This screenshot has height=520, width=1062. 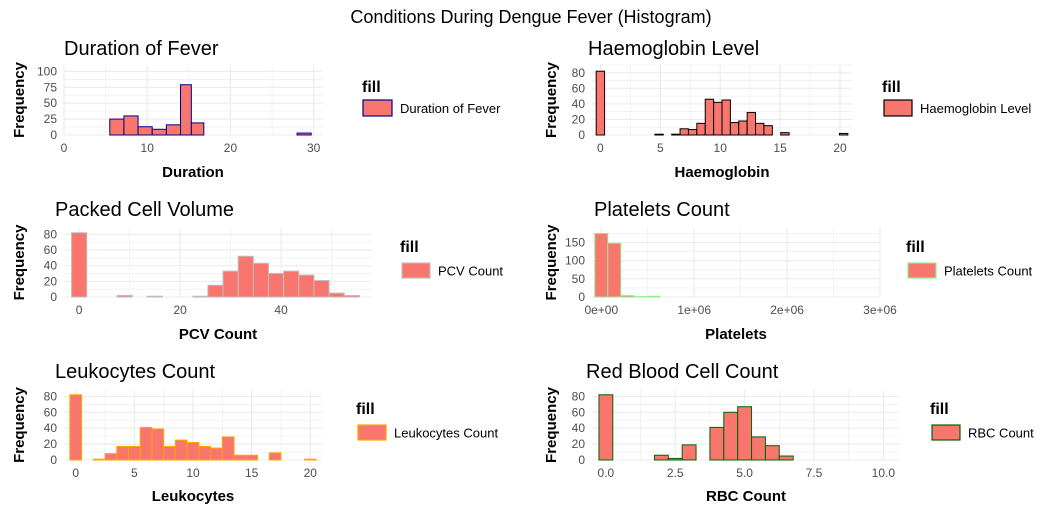 I want to click on y-tick-label: 25, so click(x=51, y=119).